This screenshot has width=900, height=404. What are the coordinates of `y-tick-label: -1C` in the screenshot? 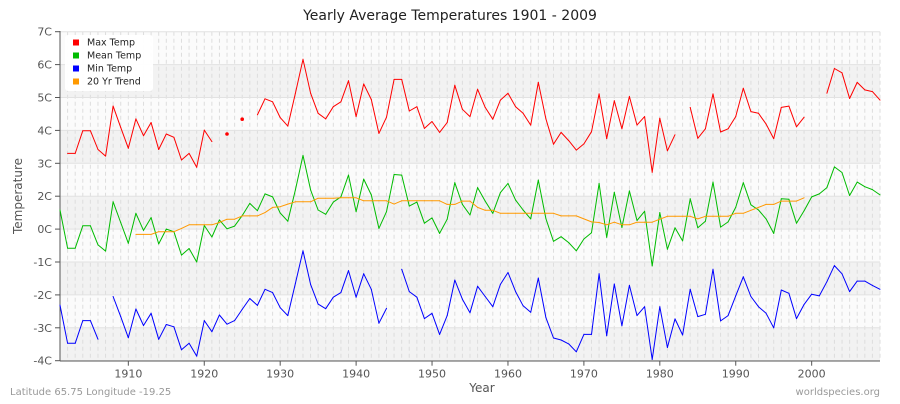 It's located at (42, 262).